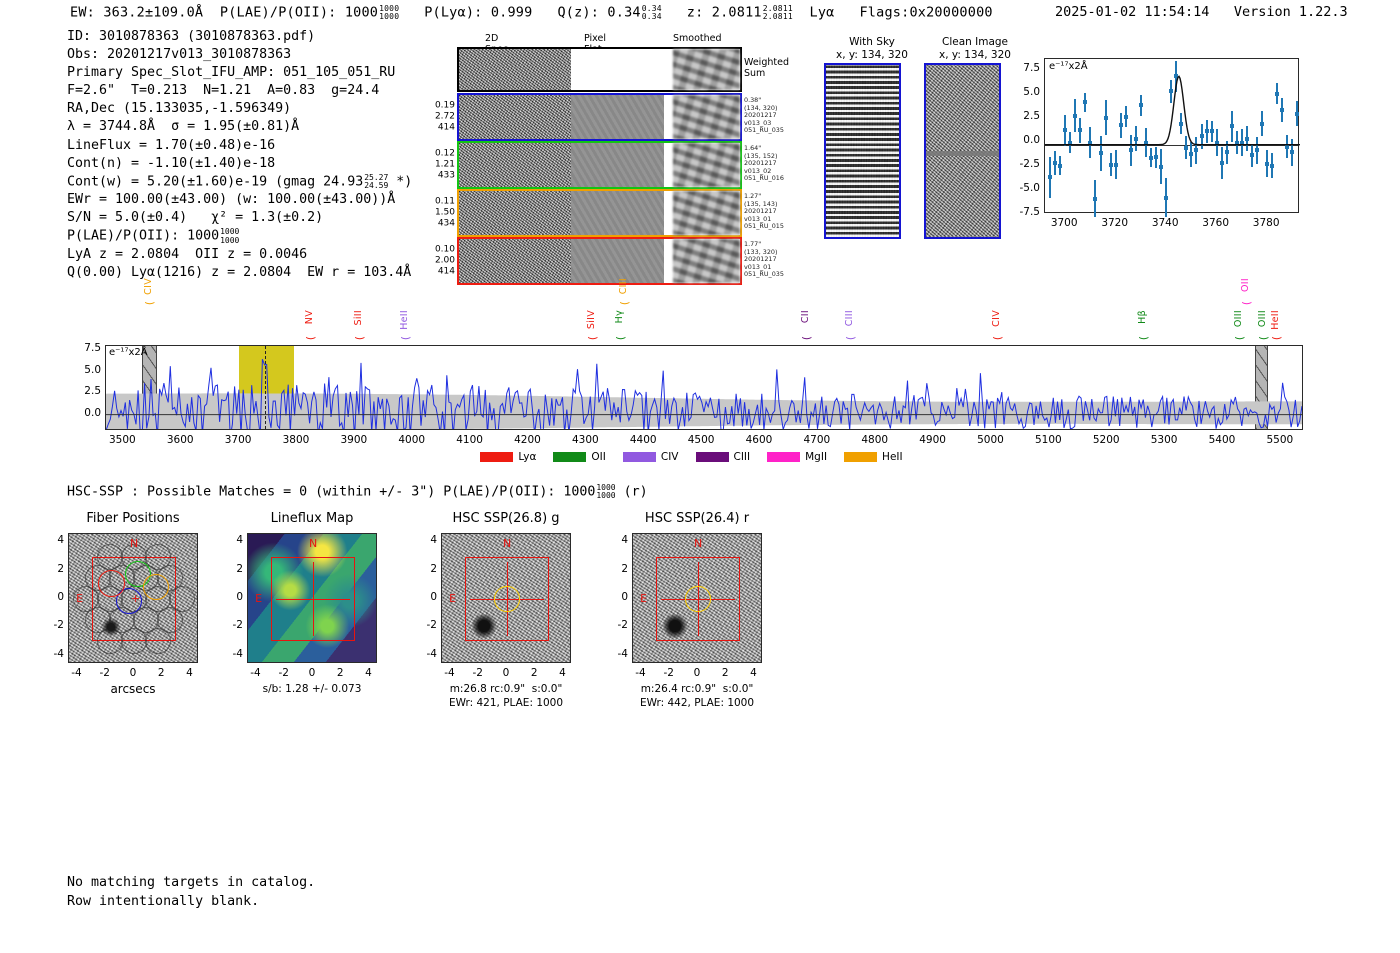 The width and height of the screenshot is (1400, 953). I want to click on panel-subtext-2: EWr: 442, PLAE: 1000, so click(697, 703).